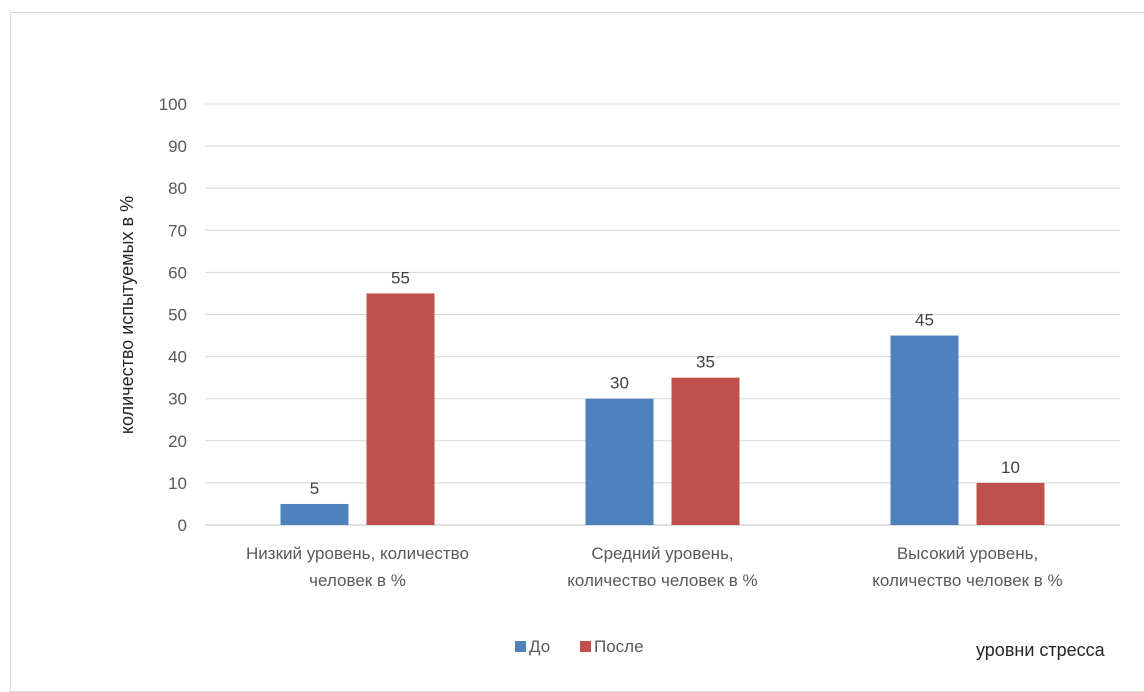  I want to click on category-label: человек в %, so click(357, 580).